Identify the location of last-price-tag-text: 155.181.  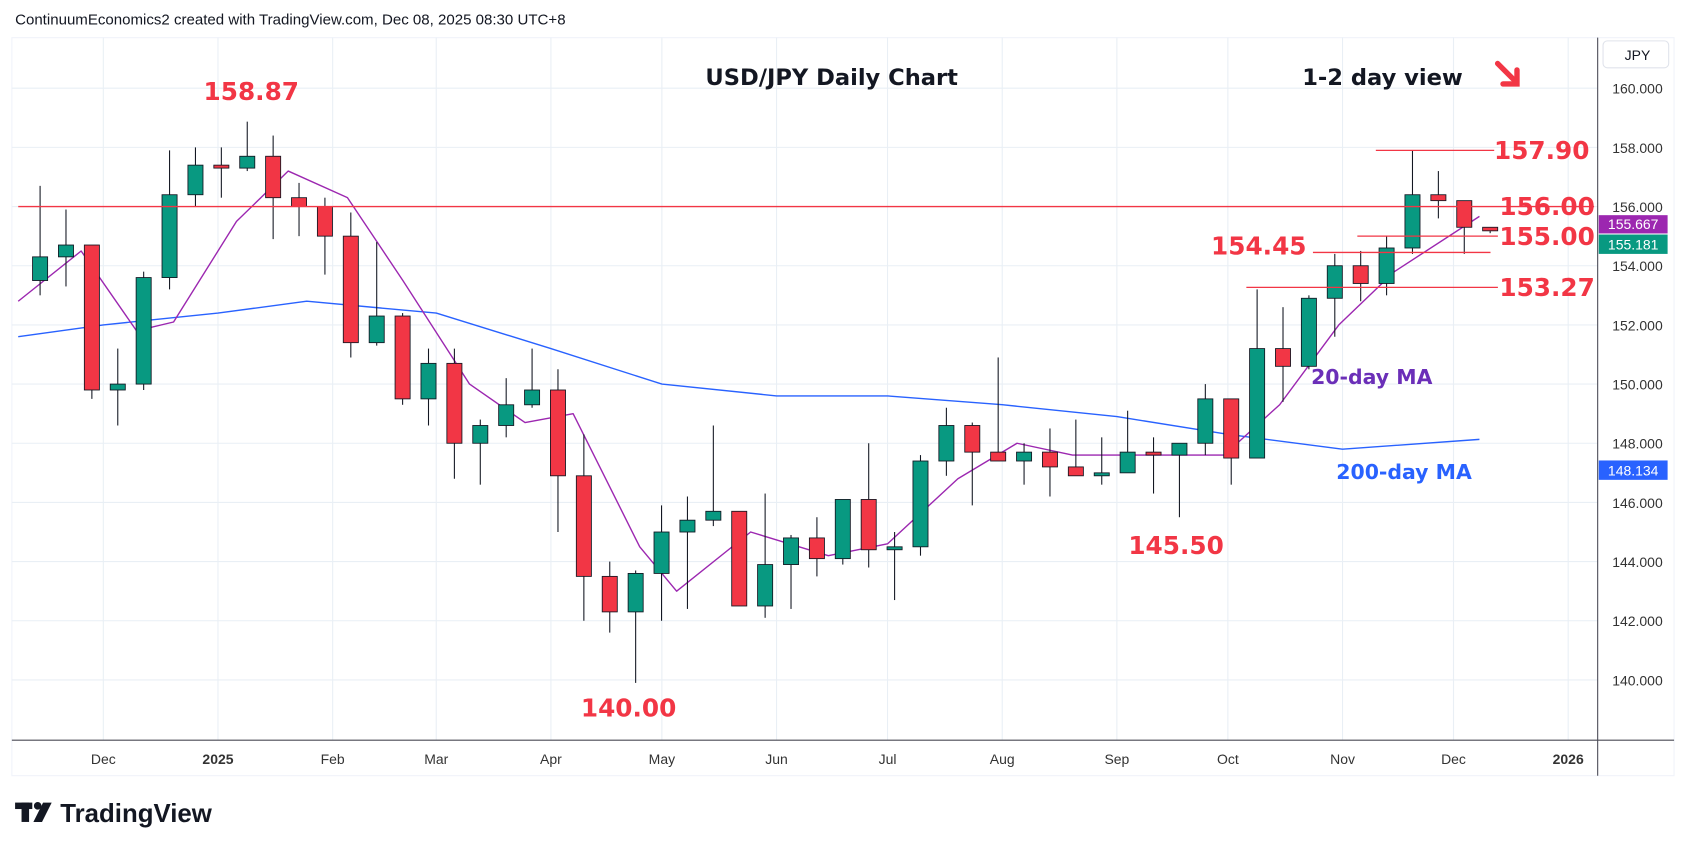
(1633, 245).